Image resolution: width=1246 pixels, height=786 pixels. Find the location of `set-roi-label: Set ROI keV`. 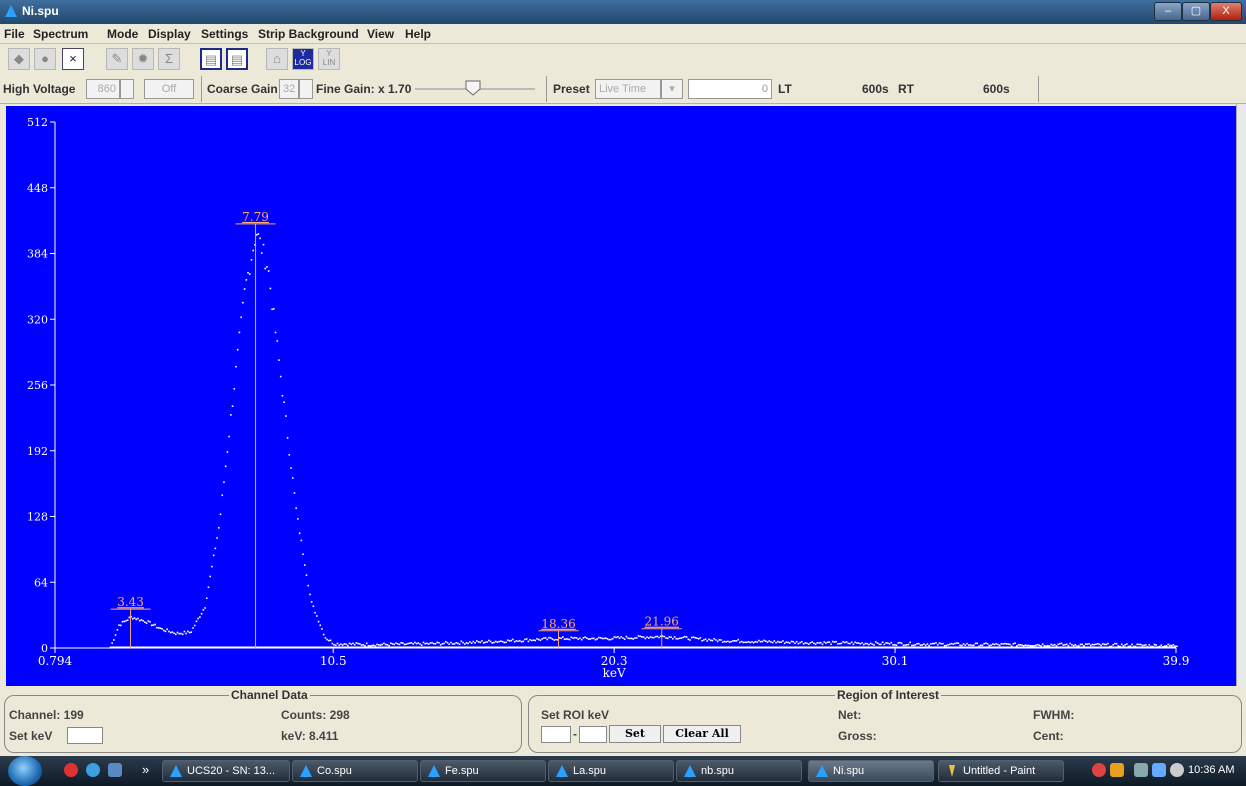

set-roi-label: Set ROI keV is located at coordinates (575, 715).